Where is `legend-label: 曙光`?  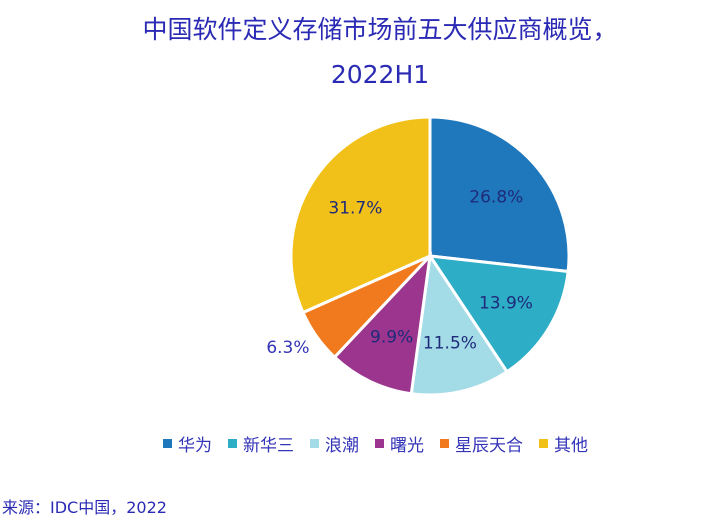
legend-label: 曙光 is located at coordinates (407, 446).